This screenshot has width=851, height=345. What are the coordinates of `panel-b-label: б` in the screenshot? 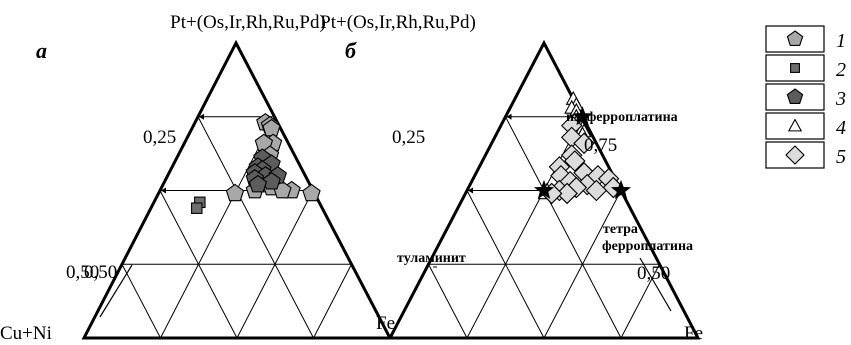 It's located at (351, 50).